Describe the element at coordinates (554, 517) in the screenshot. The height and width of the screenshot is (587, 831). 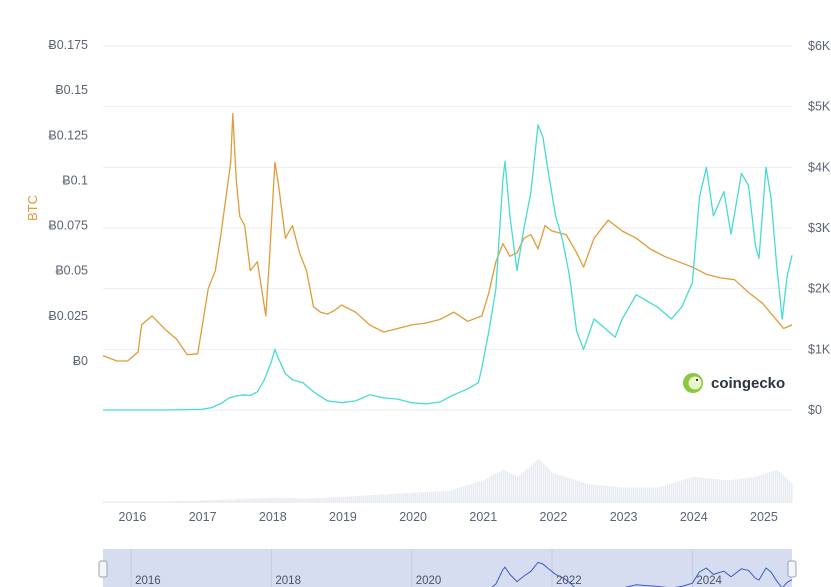
I see `x-tick: 2022` at that location.